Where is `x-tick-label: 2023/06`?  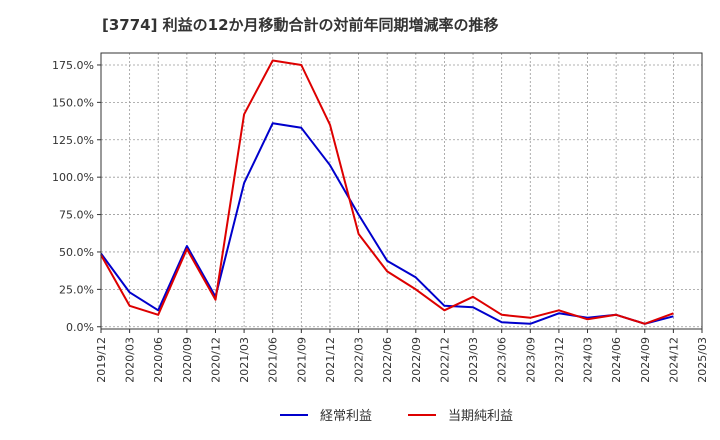
x-tick-label: 2023/06 is located at coordinates (502, 360).